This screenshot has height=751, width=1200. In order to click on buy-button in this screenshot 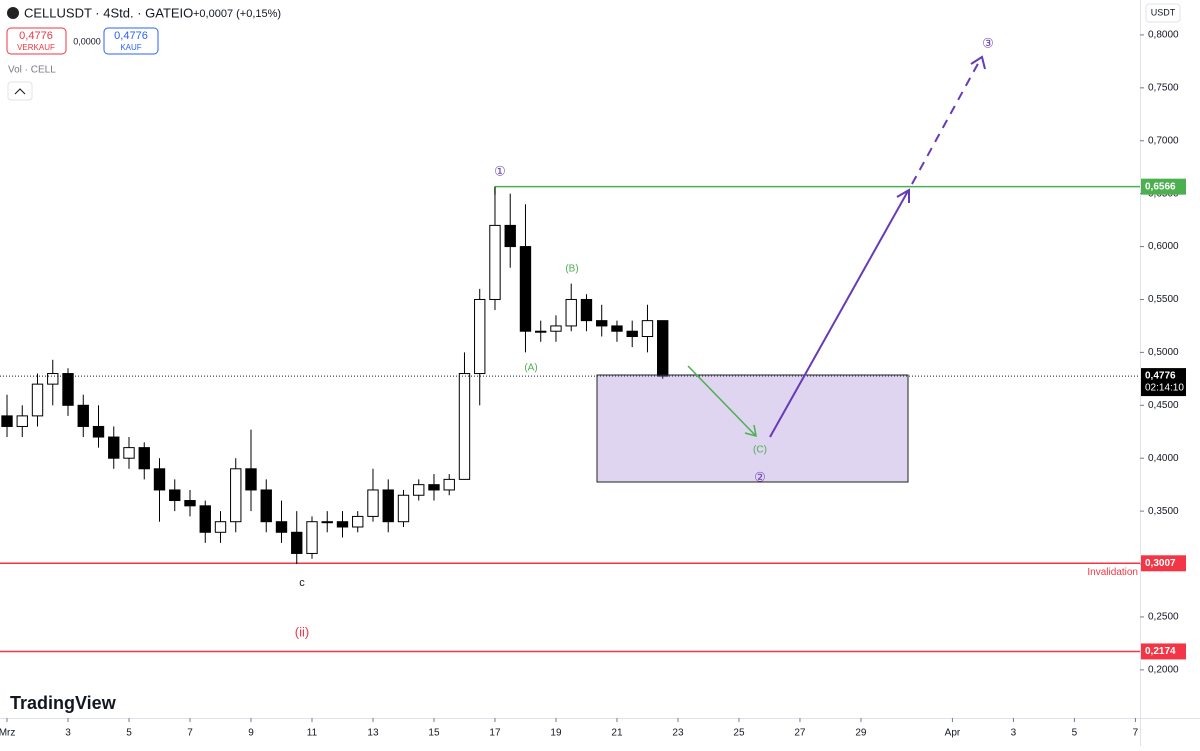, I will do `click(131, 41)`.